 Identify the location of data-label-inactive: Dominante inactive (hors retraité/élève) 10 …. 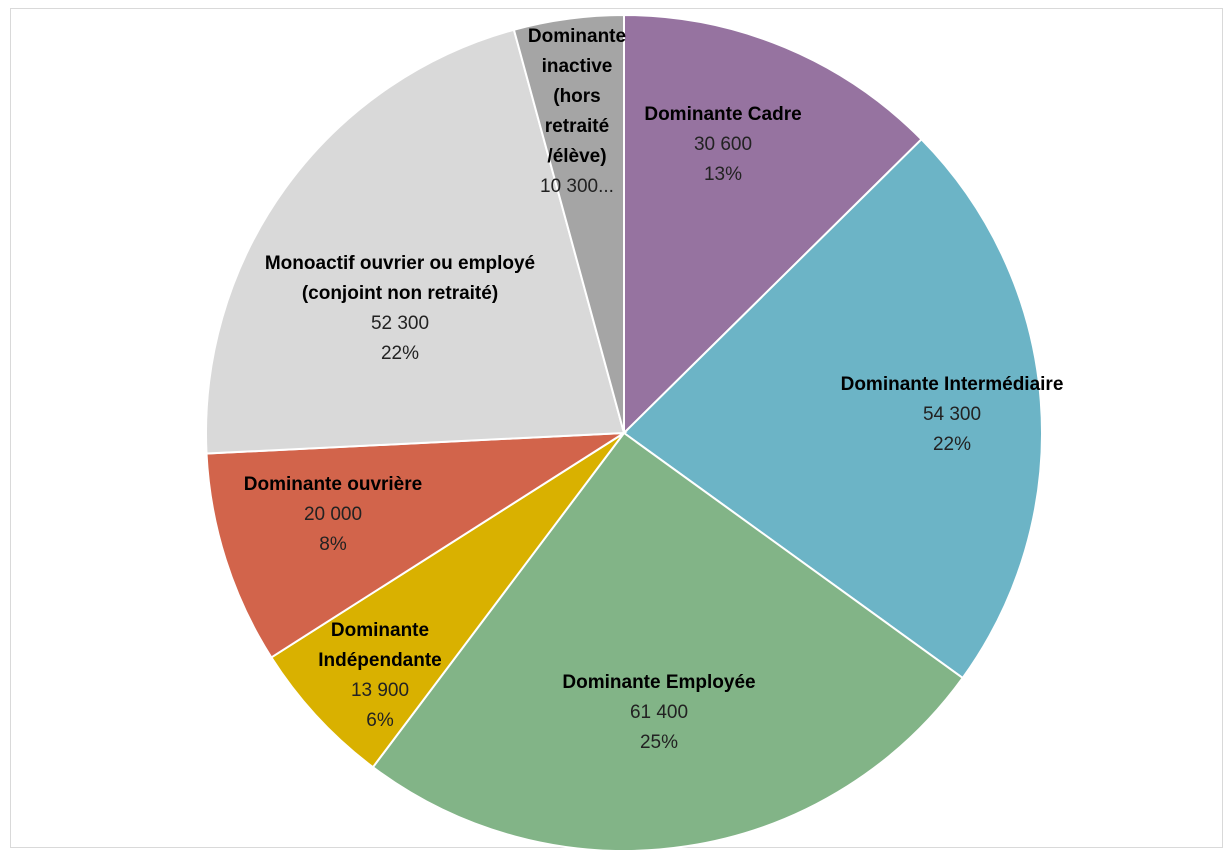
(577, 111).